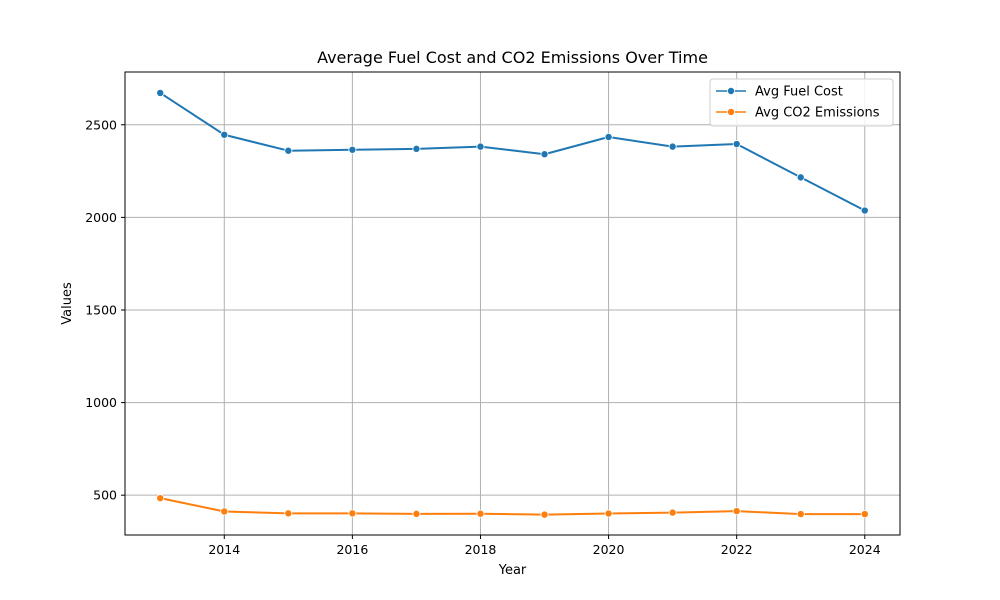 The height and width of the screenshot is (600, 1000). I want to click on y-tick-label: 500, so click(105, 495).